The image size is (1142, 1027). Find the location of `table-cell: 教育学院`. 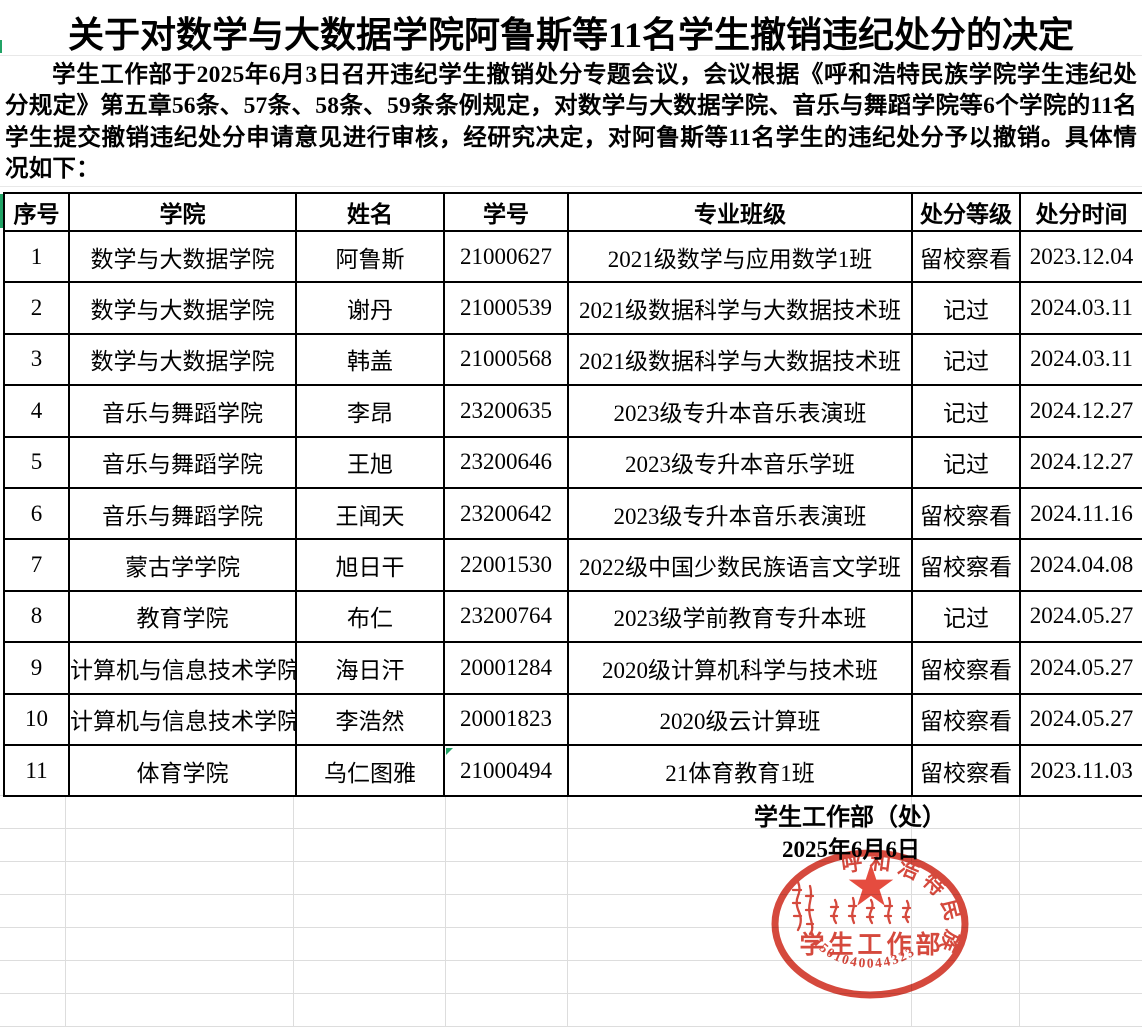

table-cell: 教育学院 is located at coordinates (182, 616).